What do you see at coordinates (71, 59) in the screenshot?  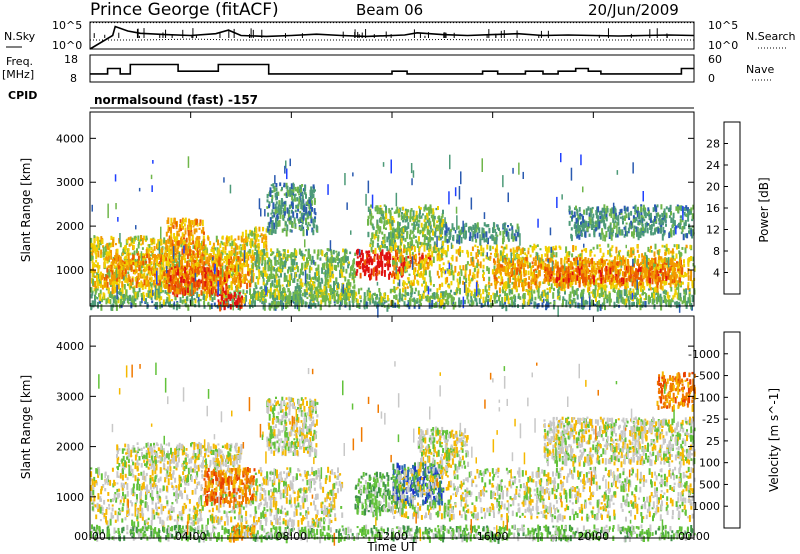 I see `freq-ytick-top: 18` at bounding box center [71, 59].